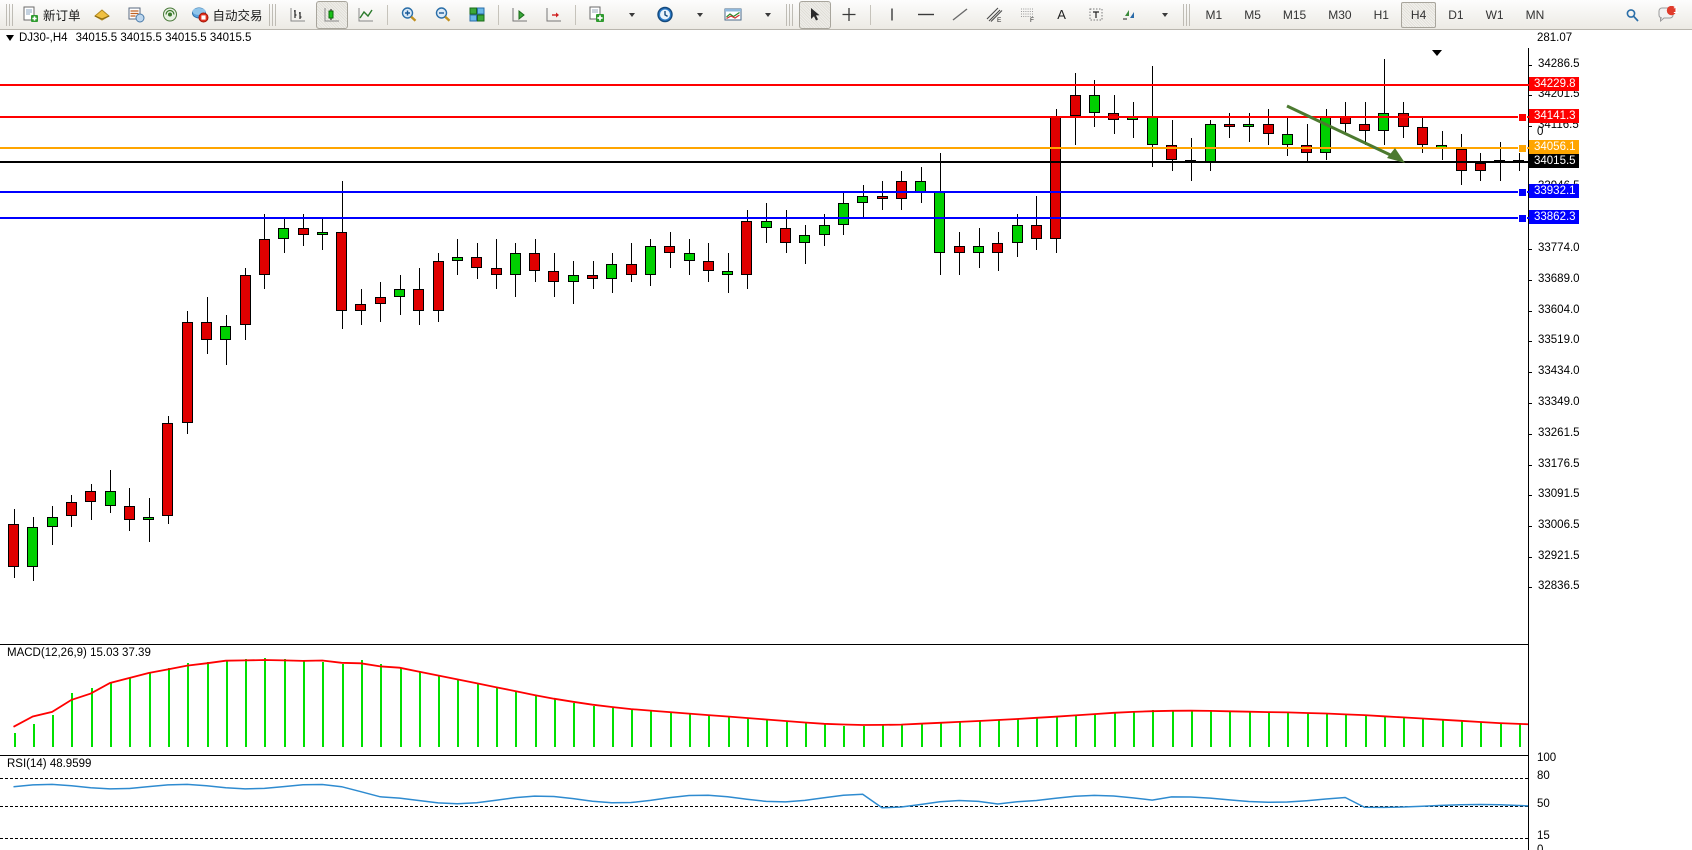 The width and height of the screenshot is (1692, 850). I want to click on zoom-in-button, so click(409, 15).